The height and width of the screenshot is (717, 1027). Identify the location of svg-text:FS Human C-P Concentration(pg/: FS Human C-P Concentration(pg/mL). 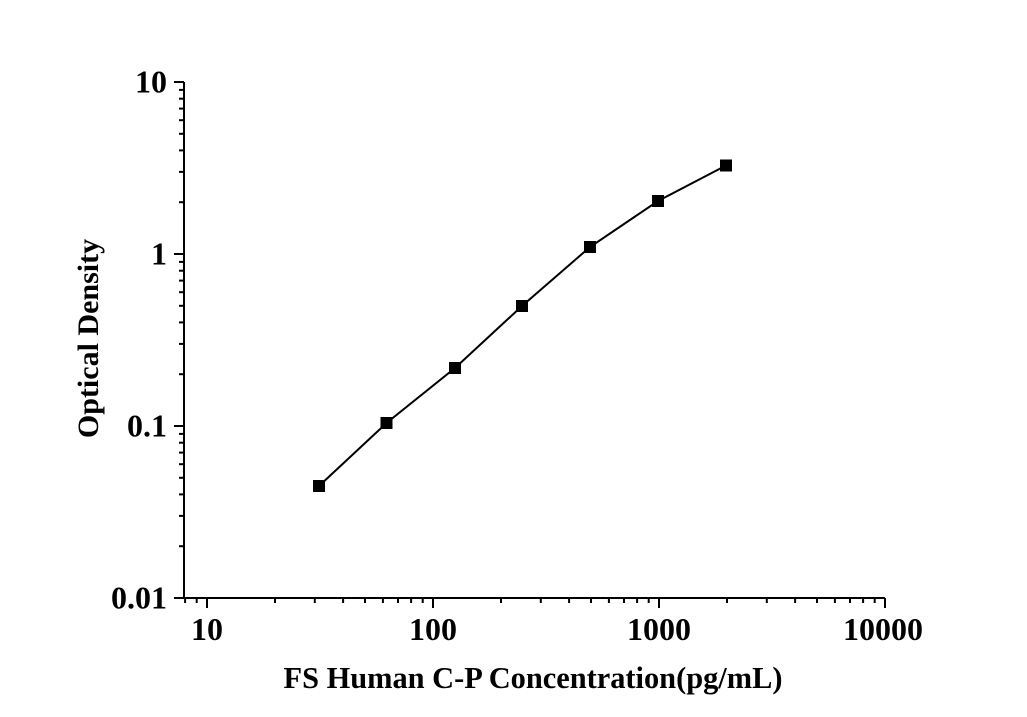
(533, 678).